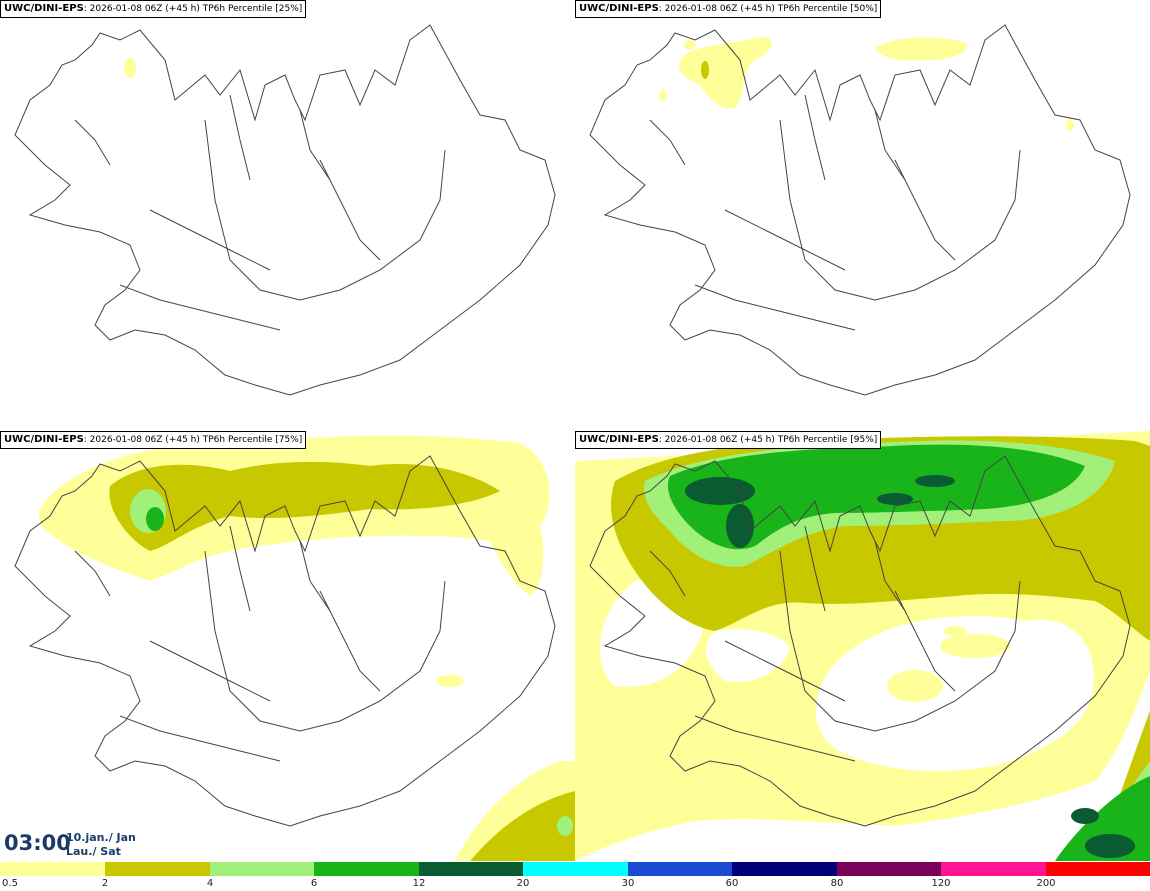  What do you see at coordinates (210, 883) in the screenshot?
I see `legend-tick: 4` at bounding box center [210, 883].